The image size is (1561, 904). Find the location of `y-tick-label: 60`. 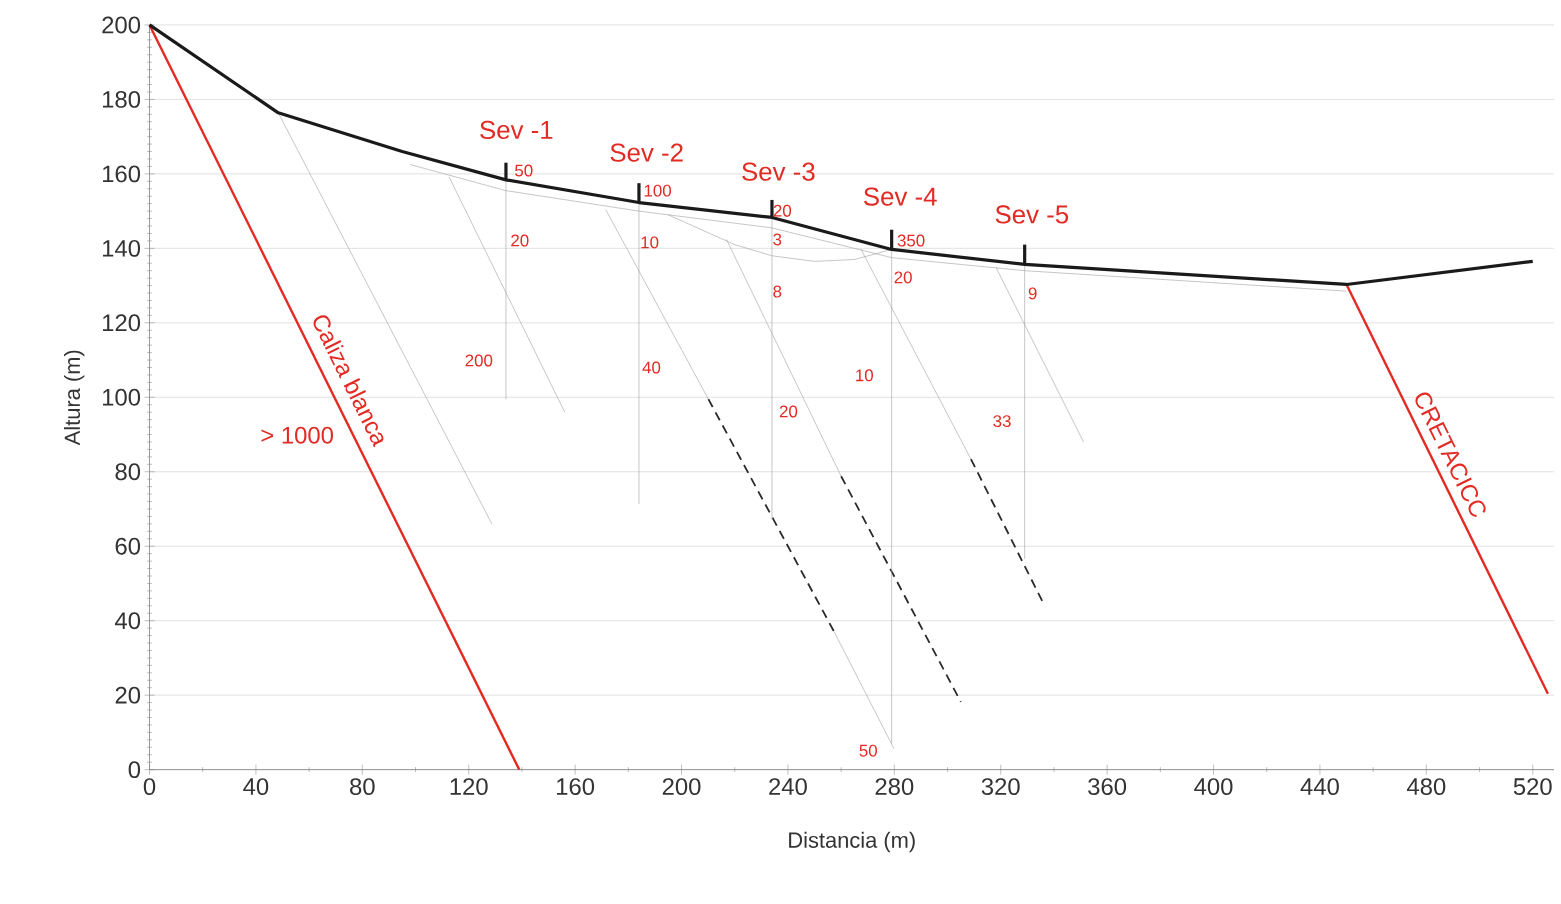

y-tick-label: 60 is located at coordinates (128, 546).